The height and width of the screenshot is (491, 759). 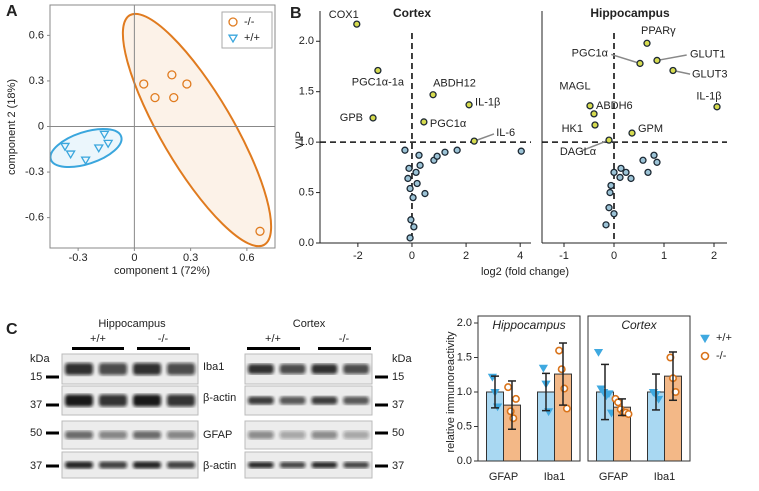 What do you see at coordinates (344, 15) in the screenshot?
I see `point-label: COX1` at bounding box center [344, 15].